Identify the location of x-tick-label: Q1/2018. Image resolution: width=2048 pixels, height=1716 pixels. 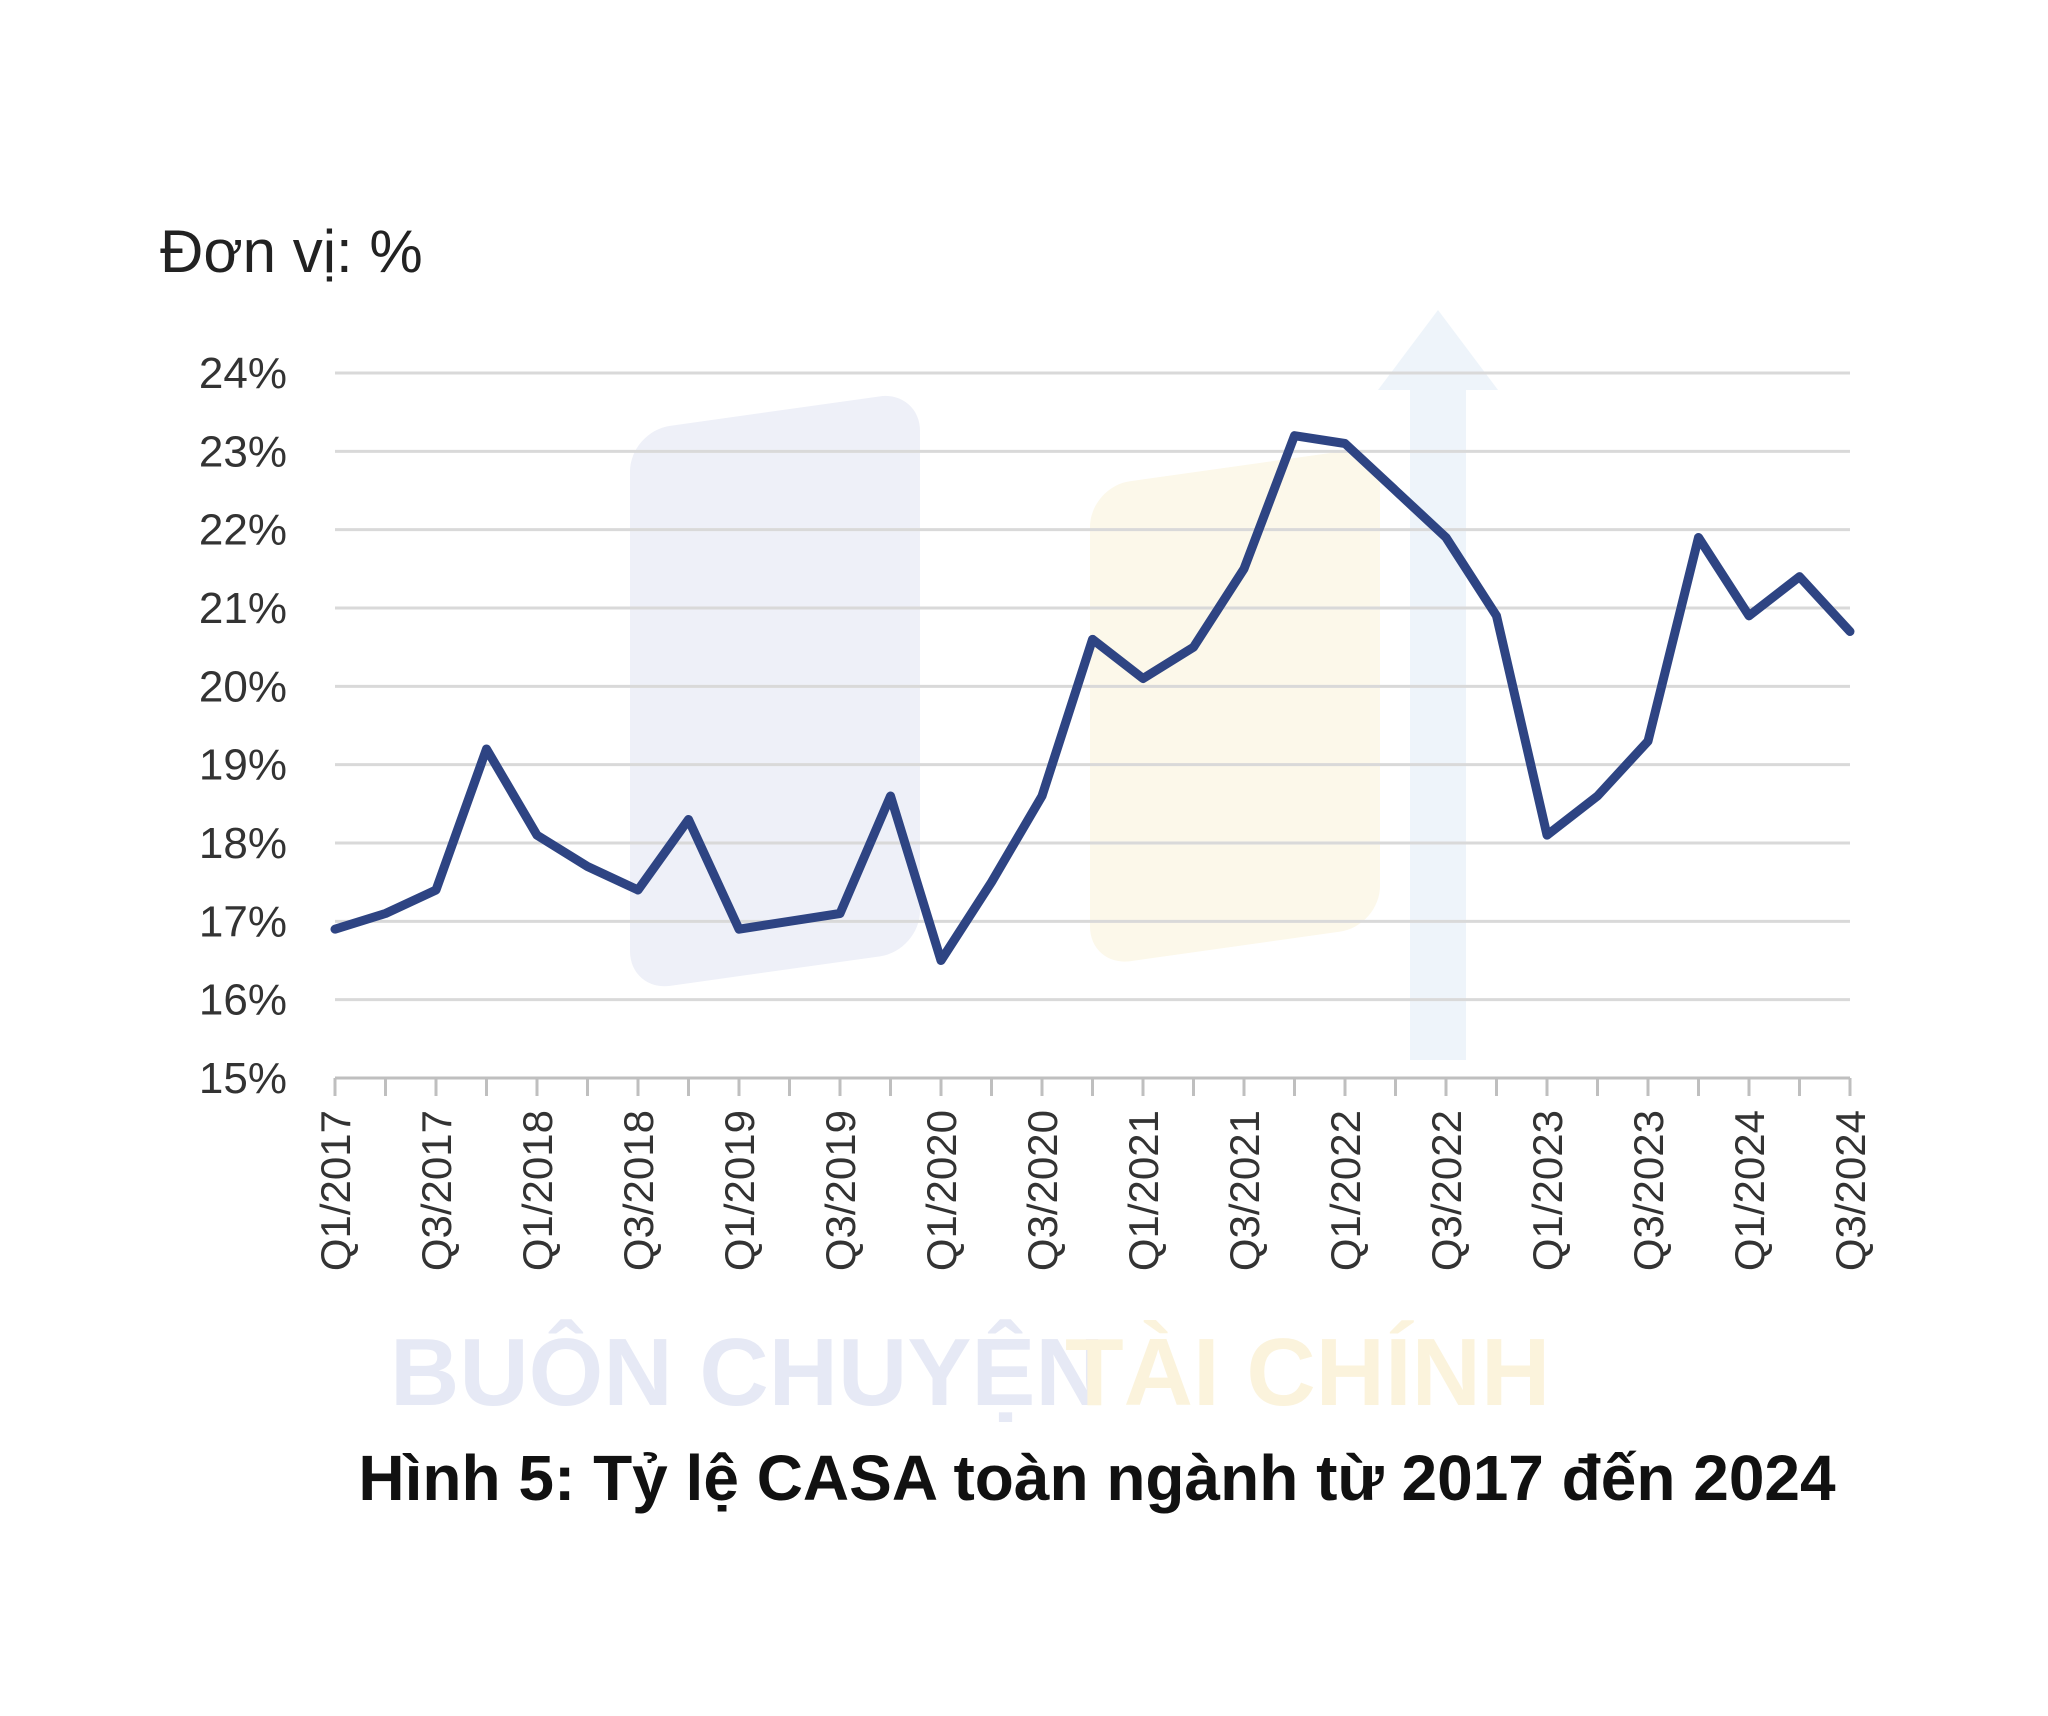
(537, 1190).